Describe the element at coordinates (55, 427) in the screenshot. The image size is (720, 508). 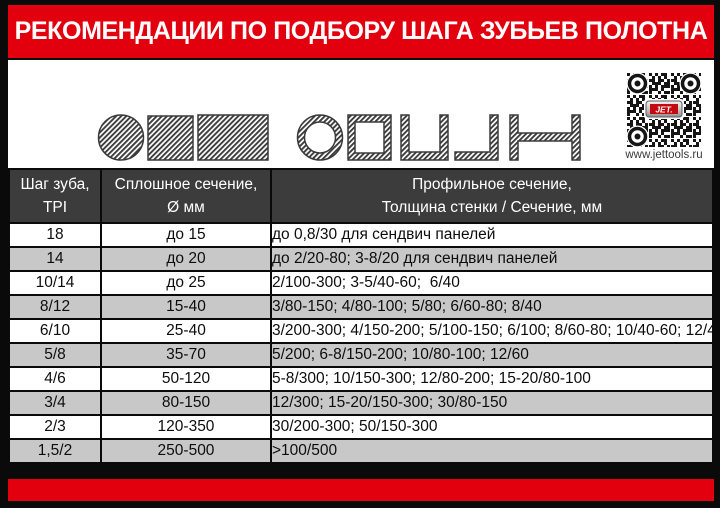
I see `cell-tpi: 2/3` at that location.